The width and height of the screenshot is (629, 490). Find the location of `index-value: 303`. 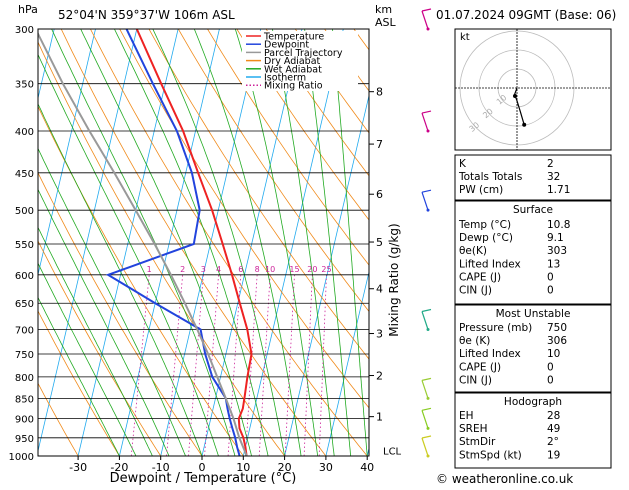

index-value: 303 is located at coordinates (557, 251).